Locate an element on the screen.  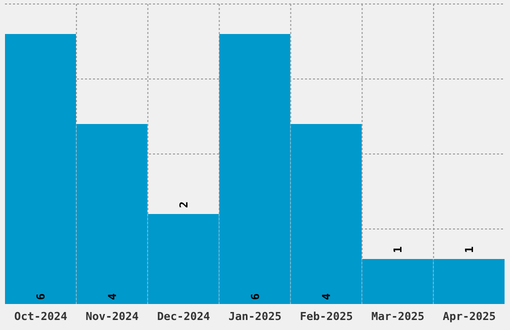
data-label: 2 is located at coordinates (183, 204).